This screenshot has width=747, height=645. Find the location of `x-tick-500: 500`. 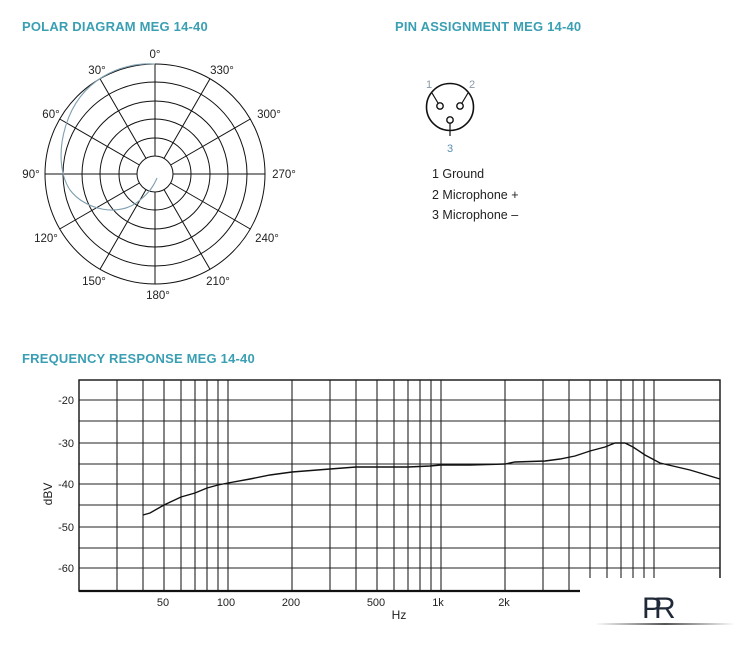

x-tick-500: 500 is located at coordinates (376, 603).